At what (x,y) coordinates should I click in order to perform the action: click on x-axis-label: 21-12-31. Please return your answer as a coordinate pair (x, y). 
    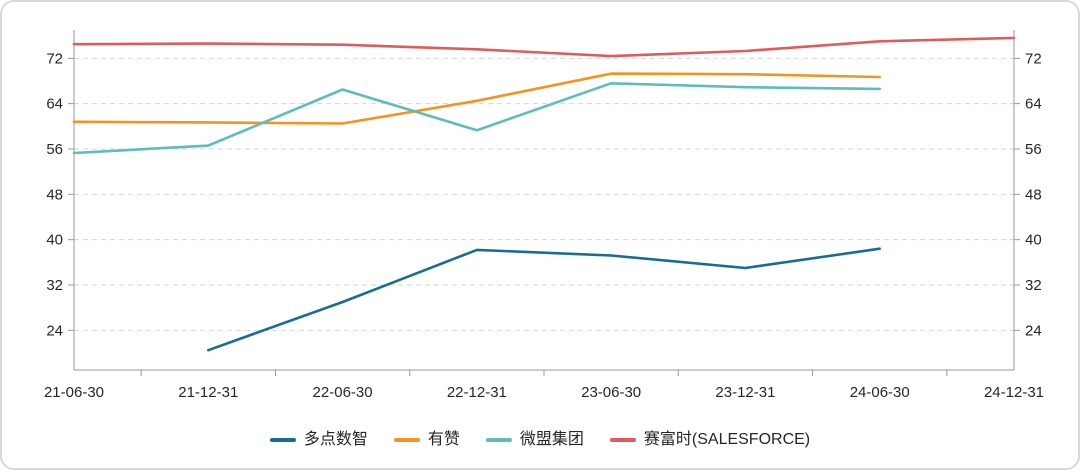
    Looking at the image, I should click on (208, 392).